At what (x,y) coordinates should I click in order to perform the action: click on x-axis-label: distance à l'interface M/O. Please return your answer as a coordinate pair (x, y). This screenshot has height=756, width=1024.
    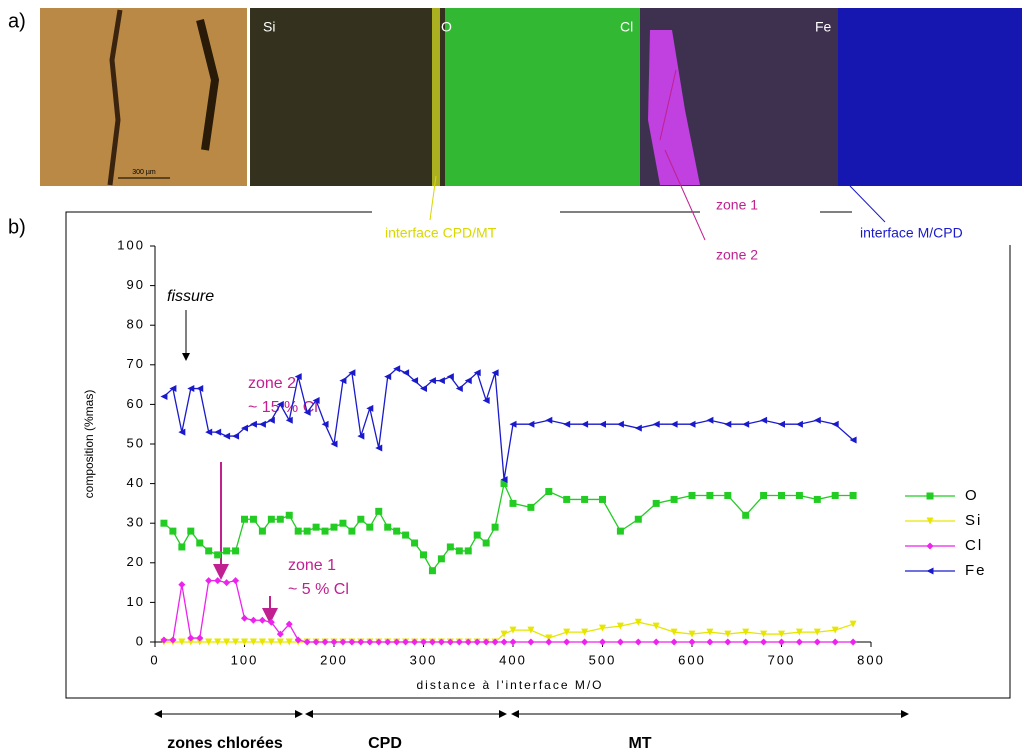
    Looking at the image, I should click on (509, 685).